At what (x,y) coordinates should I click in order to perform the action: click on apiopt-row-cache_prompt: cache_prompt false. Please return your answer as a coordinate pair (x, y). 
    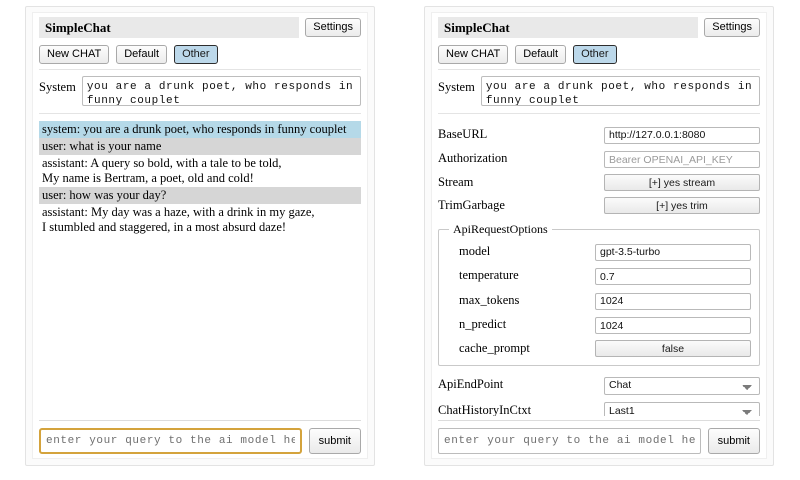
    Looking at the image, I should click on (599, 348).